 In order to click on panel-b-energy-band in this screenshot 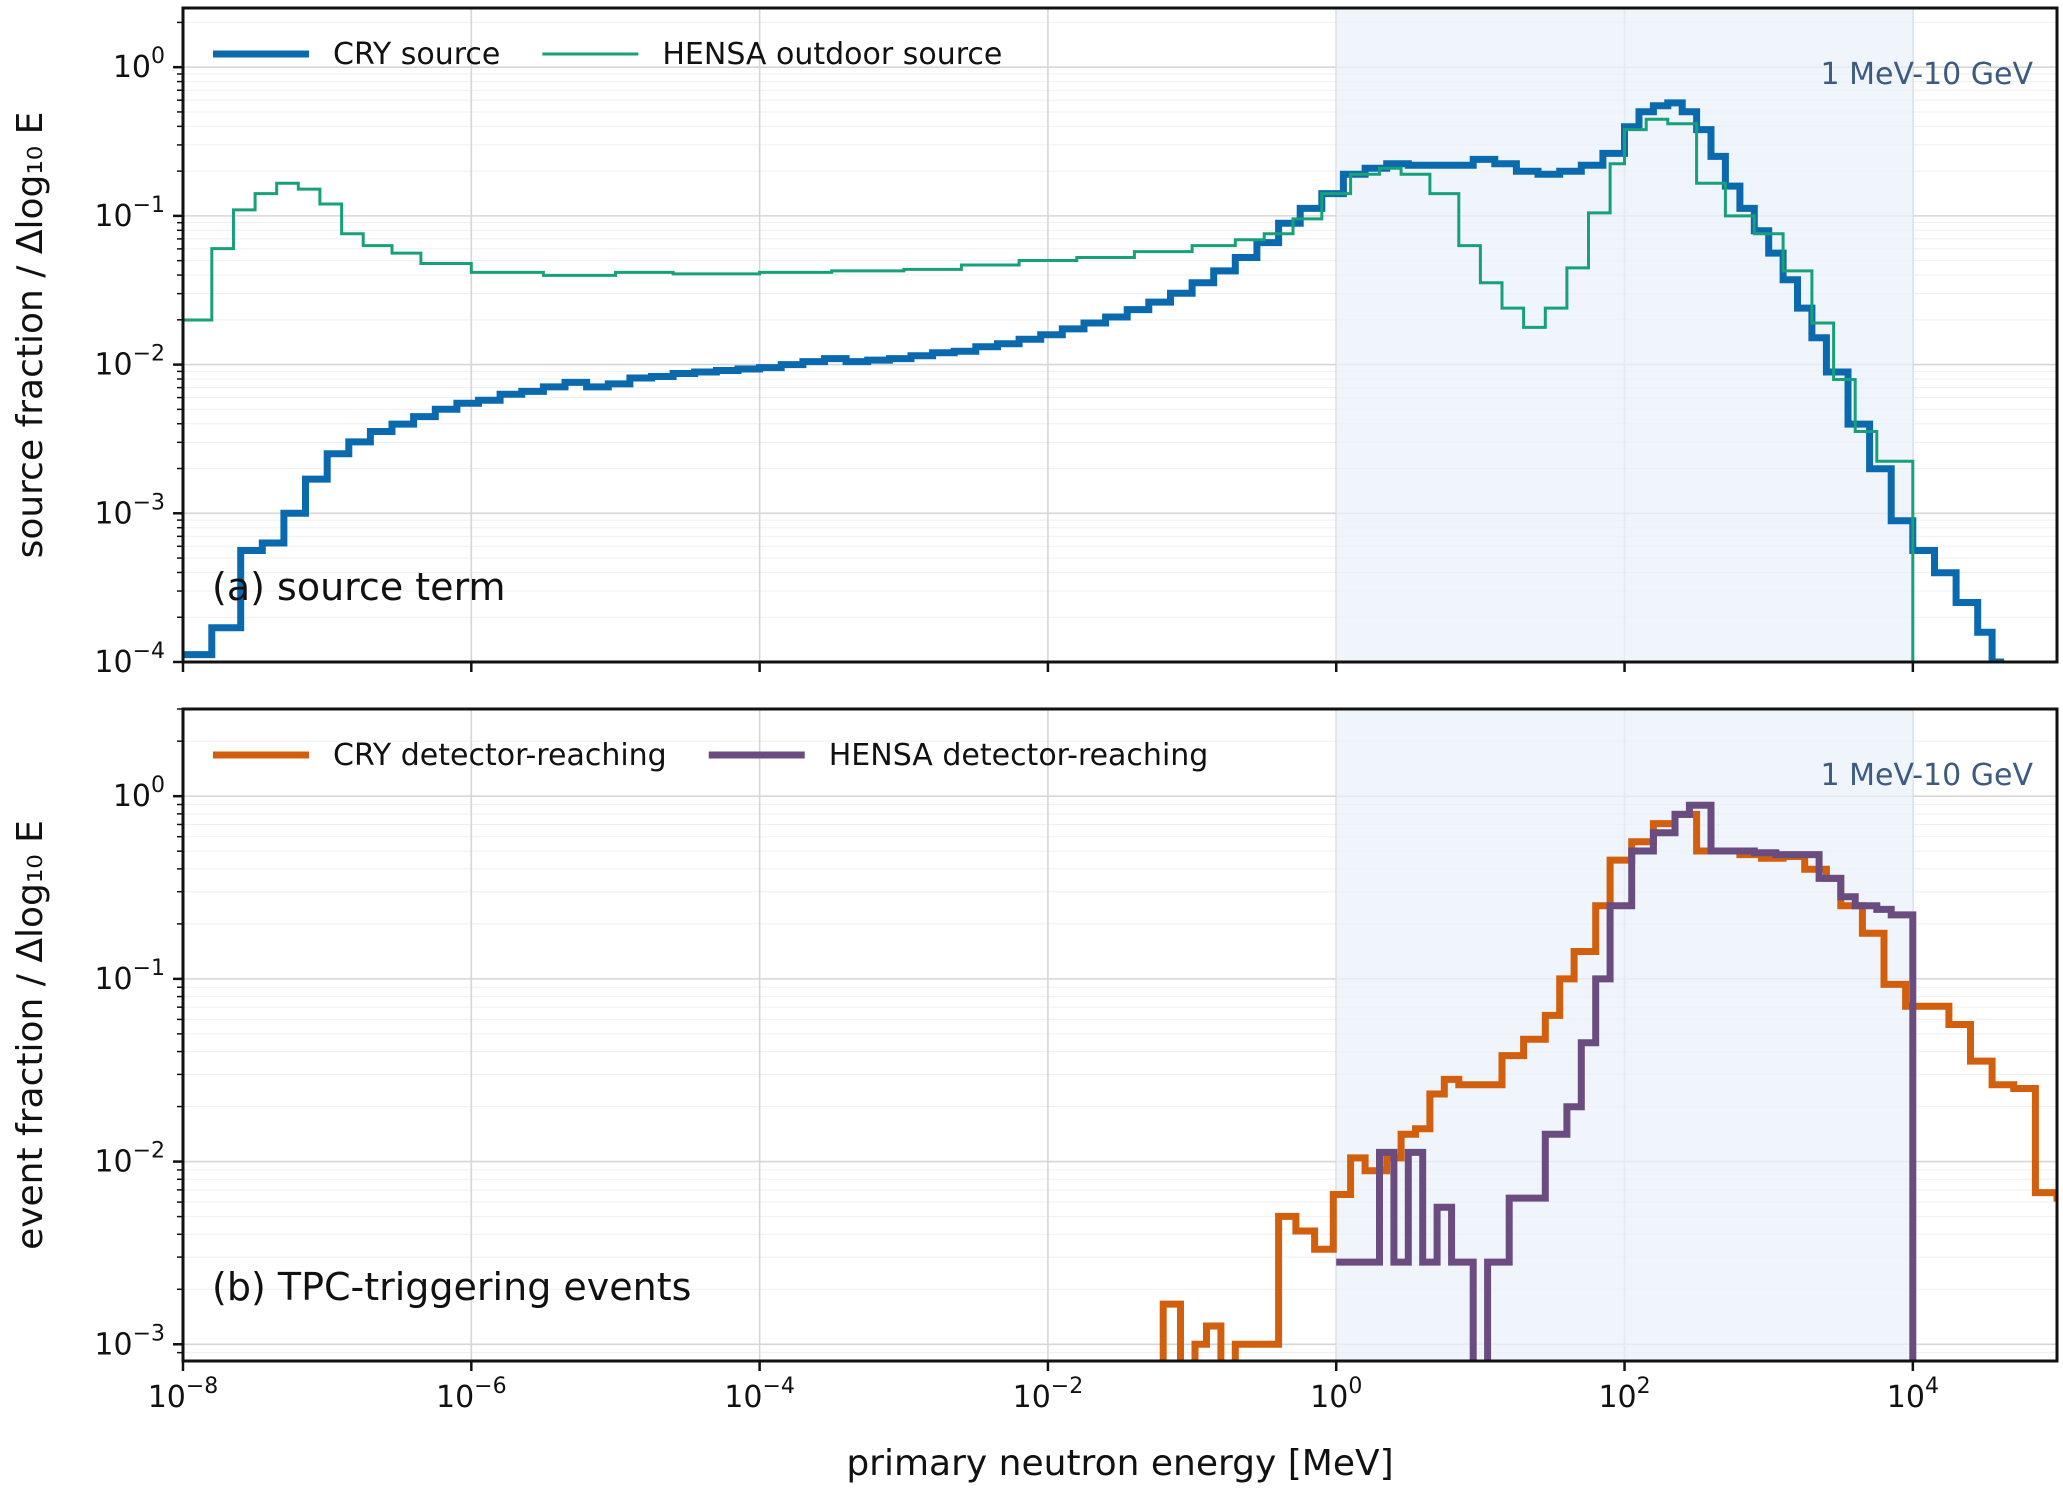, I will do `click(1624, 1035)`.